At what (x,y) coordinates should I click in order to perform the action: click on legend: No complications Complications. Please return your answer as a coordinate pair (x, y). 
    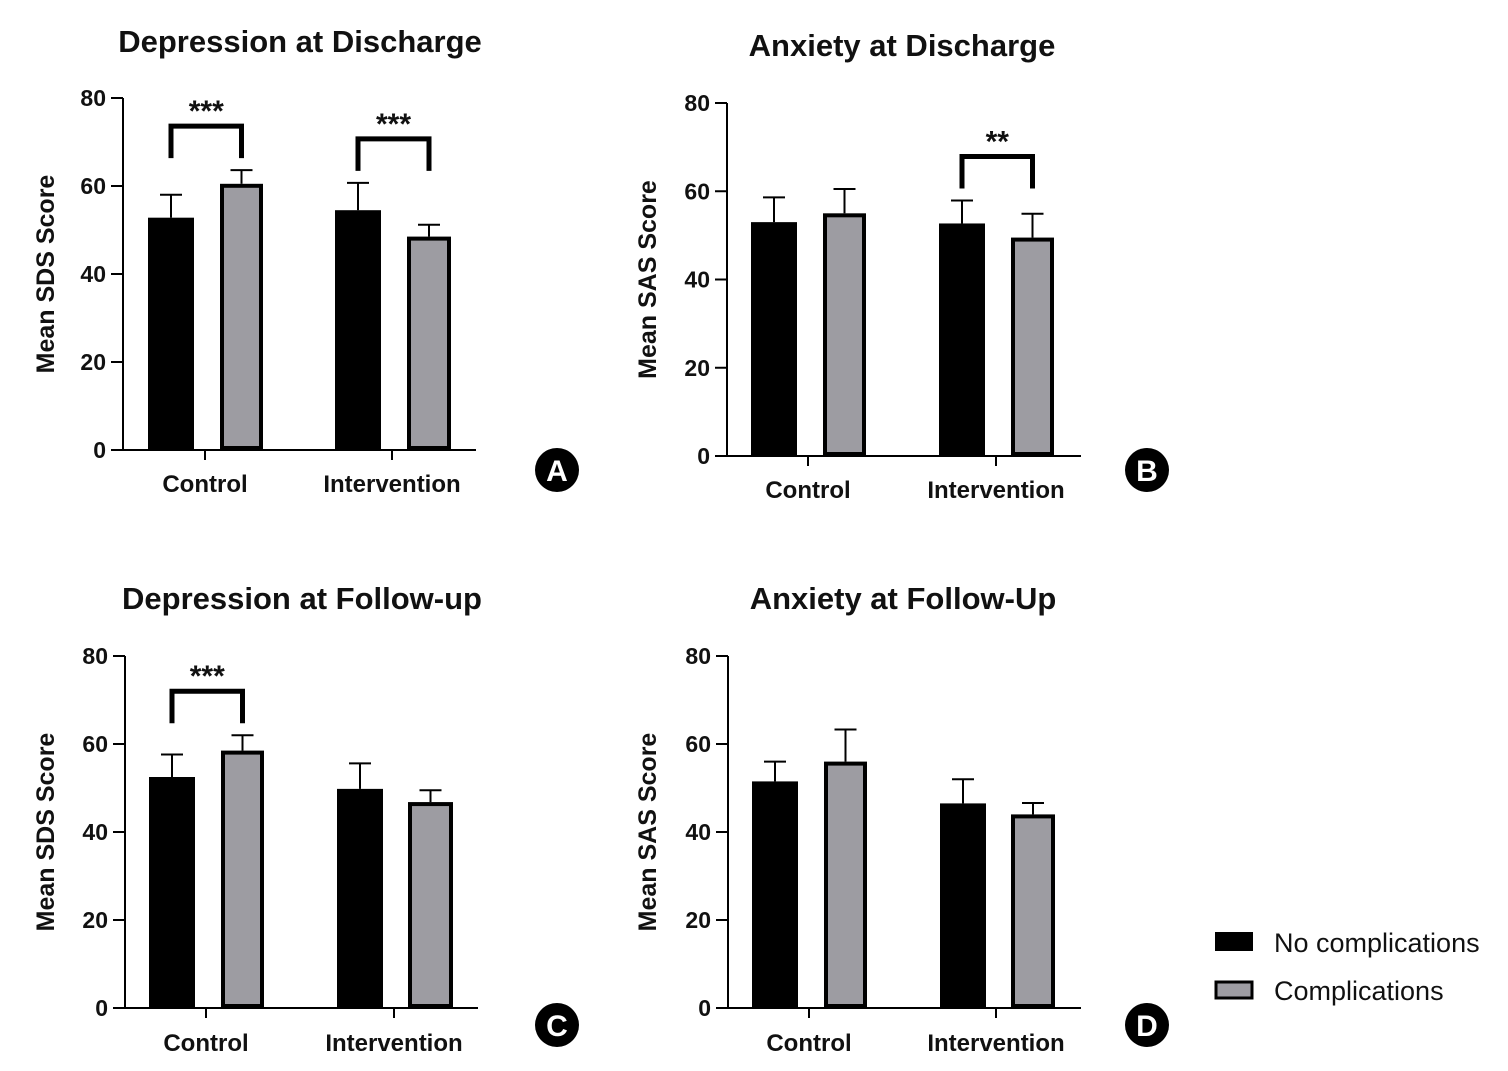
    Looking at the image, I should click on (1347, 967).